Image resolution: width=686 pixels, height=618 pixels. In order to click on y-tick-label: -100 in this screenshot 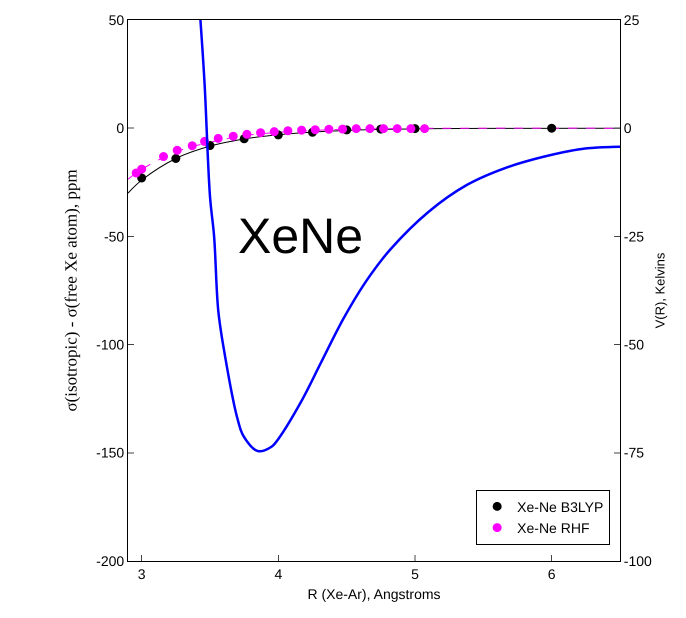, I will do `click(110, 344)`.